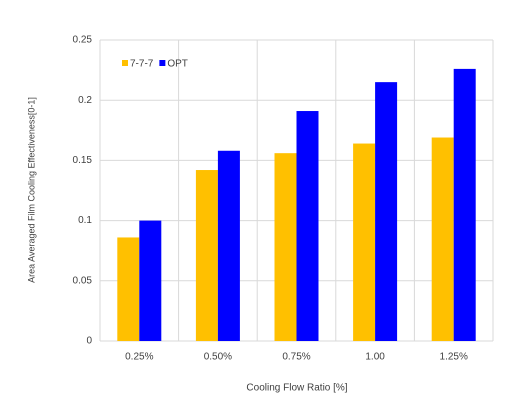 This screenshot has width=514, height=408. I want to click on x-tick-label: 1.00, so click(375, 357).